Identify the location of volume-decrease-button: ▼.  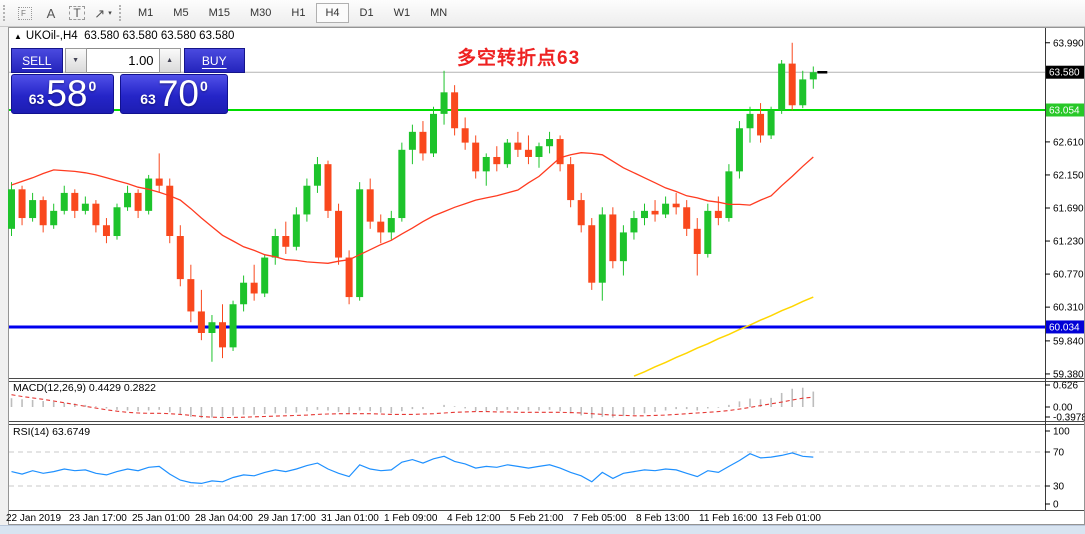
(75, 60).